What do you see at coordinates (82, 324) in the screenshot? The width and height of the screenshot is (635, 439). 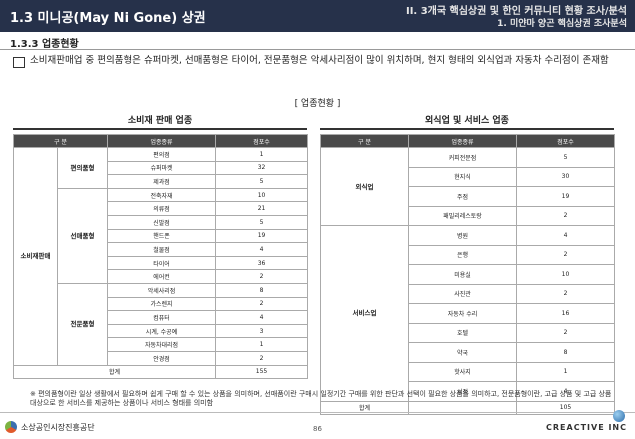 I see `group-cell: 전문품형` at bounding box center [82, 324].